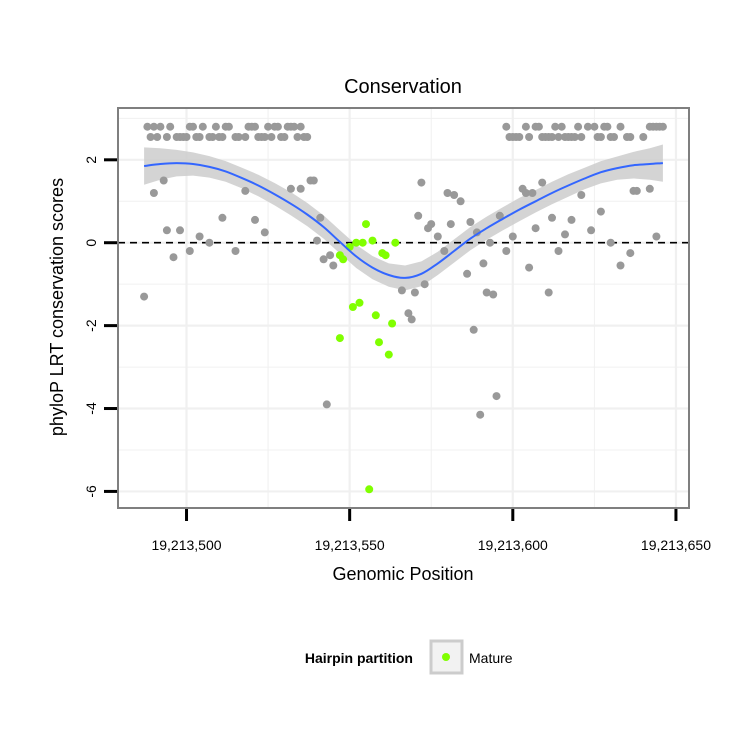 This screenshot has height=750, width=750. I want to click on legend-mature-marker, so click(446, 657).